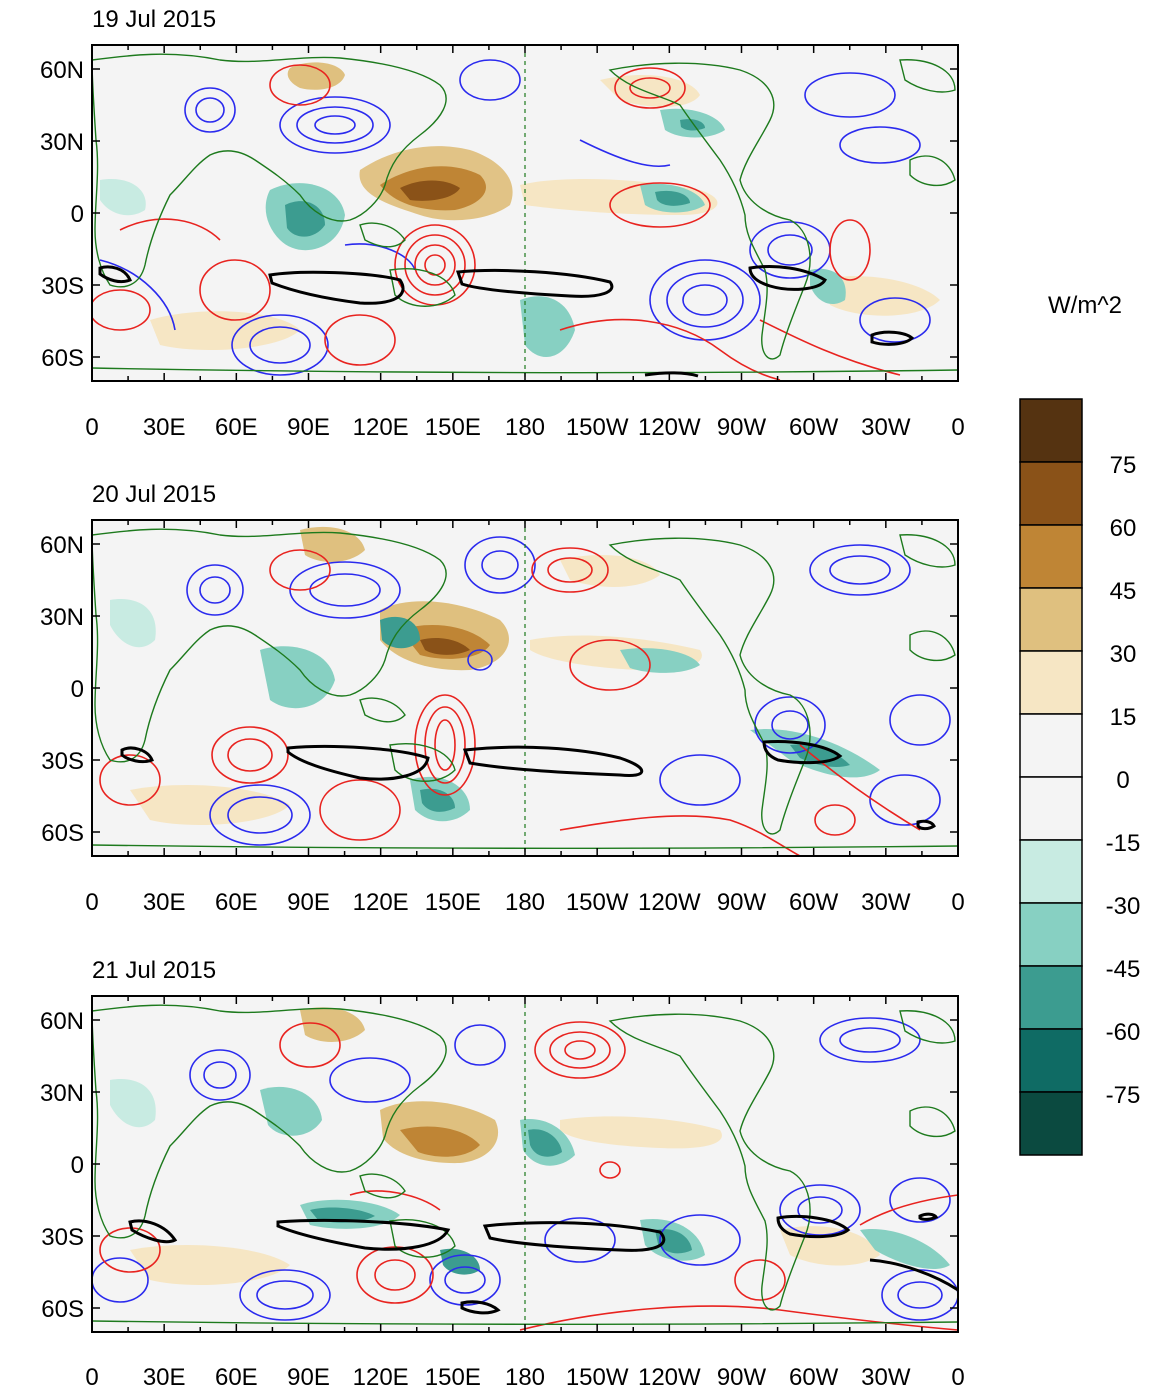  I want to click on panel-title: 20 Jul 2015, so click(154, 494).